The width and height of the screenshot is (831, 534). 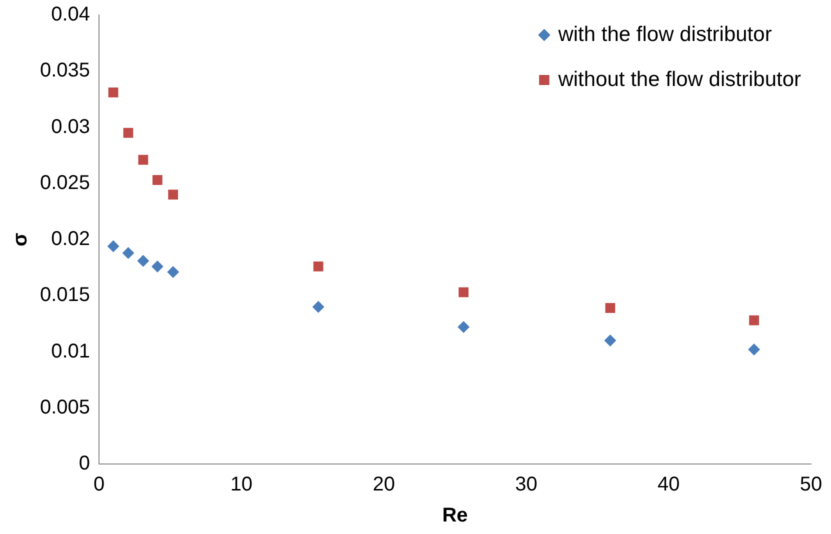 What do you see at coordinates (70, 351) in the screenshot?
I see `y-tick-label: 0.01` at bounding box center [70, 351].